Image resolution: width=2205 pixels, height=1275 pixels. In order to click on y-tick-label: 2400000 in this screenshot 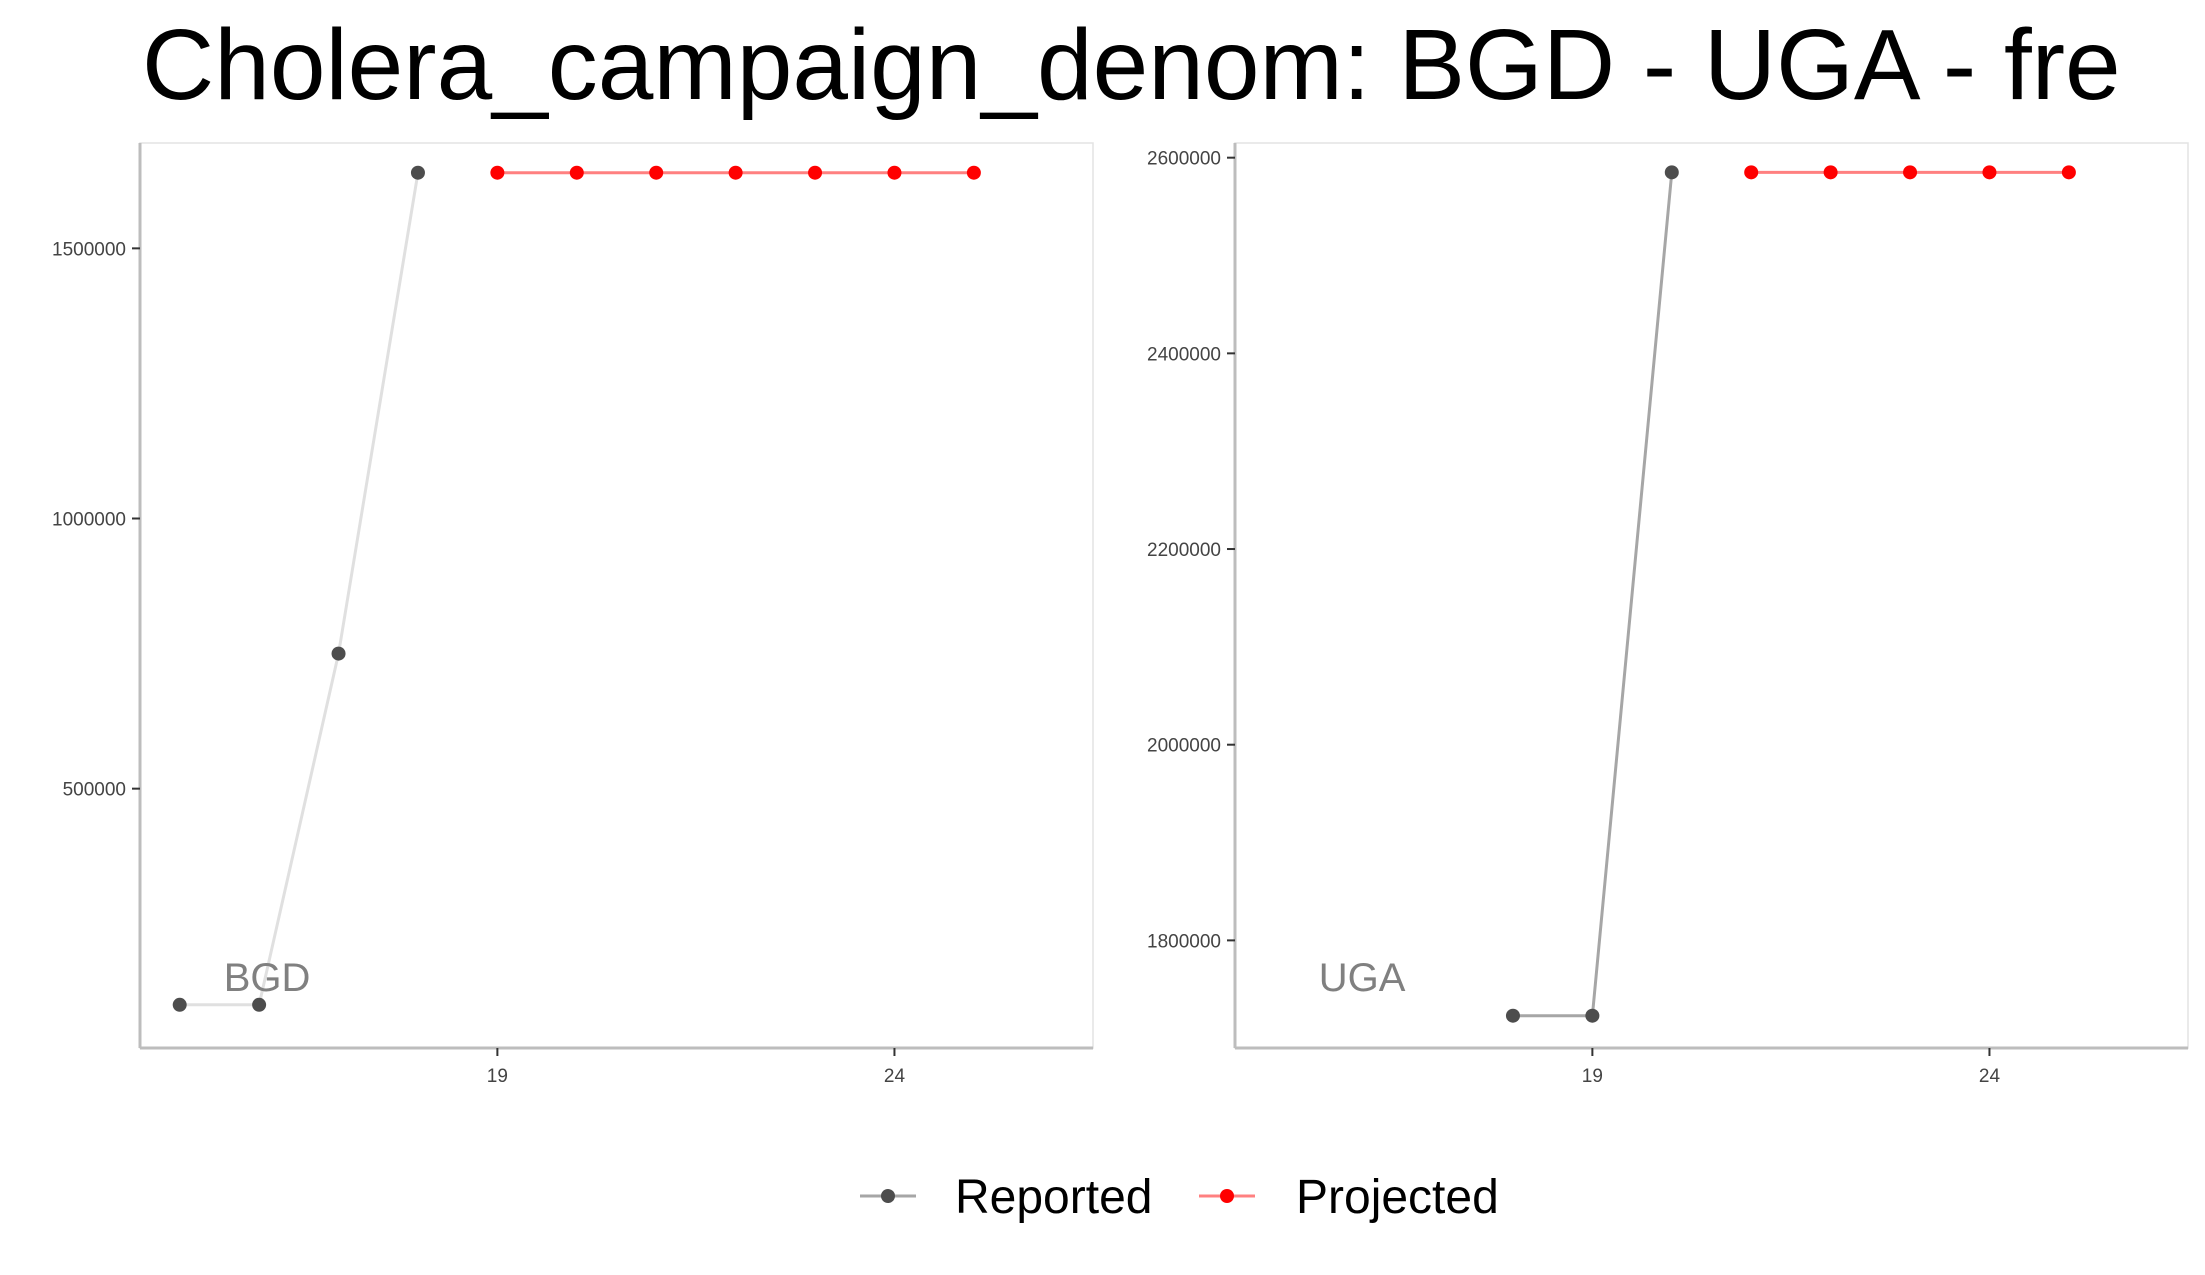, I will do `click(1184, 354)`.